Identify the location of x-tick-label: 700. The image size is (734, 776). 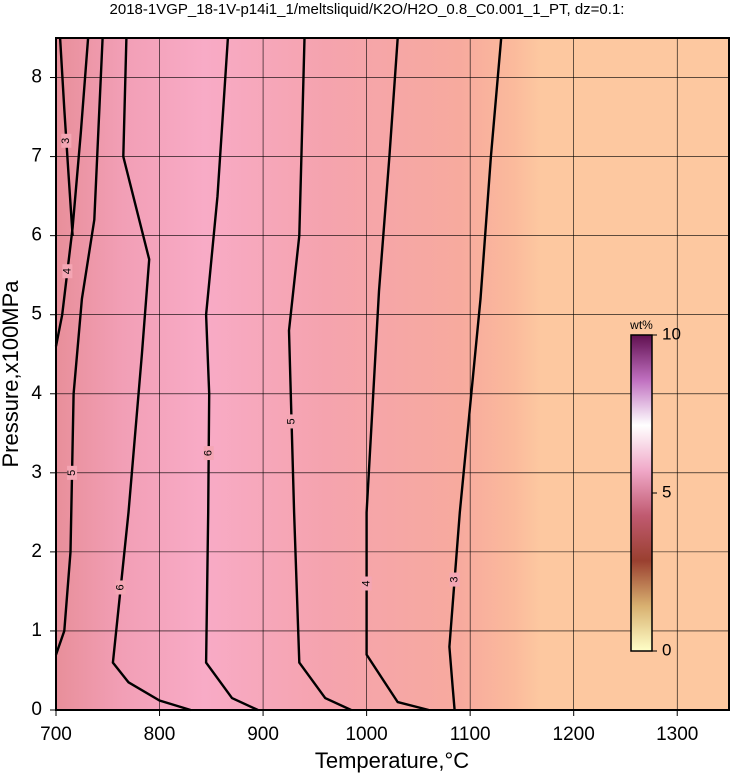
(56, 734).